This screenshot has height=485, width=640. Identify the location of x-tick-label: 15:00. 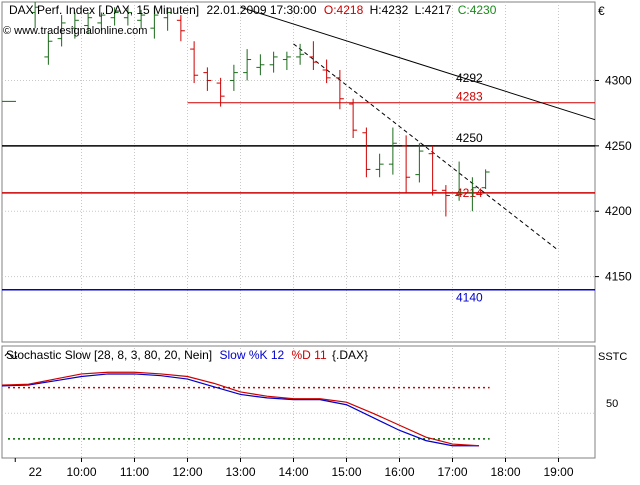
(346, 472).